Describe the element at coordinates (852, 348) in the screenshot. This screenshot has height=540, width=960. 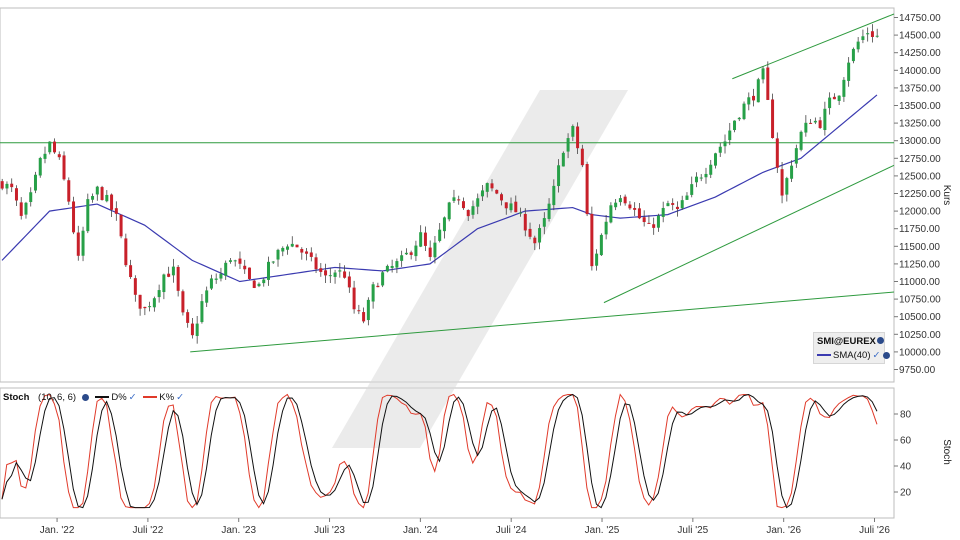
I see `price-legend: SMI@EUREX SMA(40) ✓` at that location.